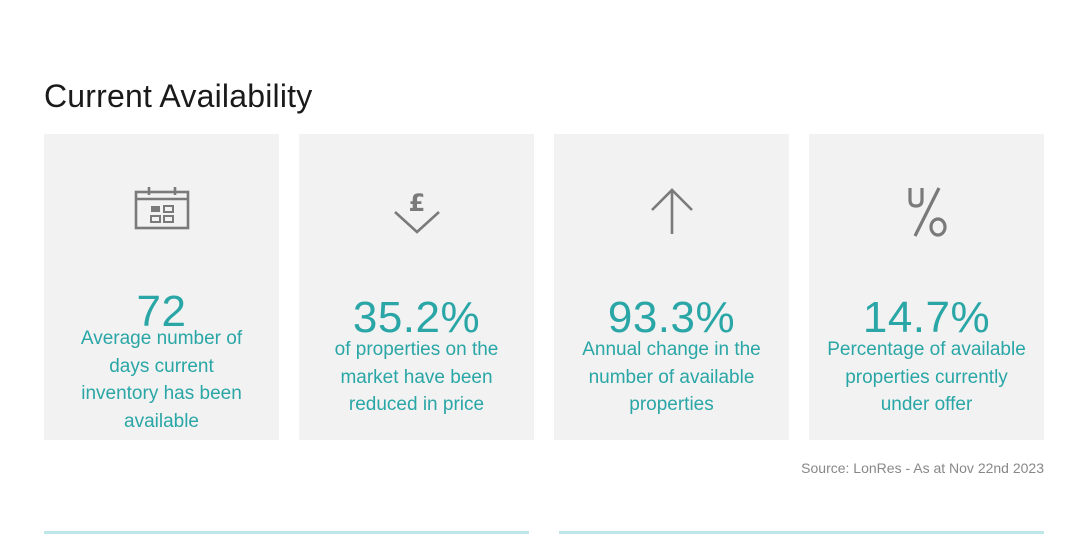 The image size is (1080, 540). What do you see at coordinates (801, 532) in the screenshot?
I see `divider-right` at bounding box center [801, 532].